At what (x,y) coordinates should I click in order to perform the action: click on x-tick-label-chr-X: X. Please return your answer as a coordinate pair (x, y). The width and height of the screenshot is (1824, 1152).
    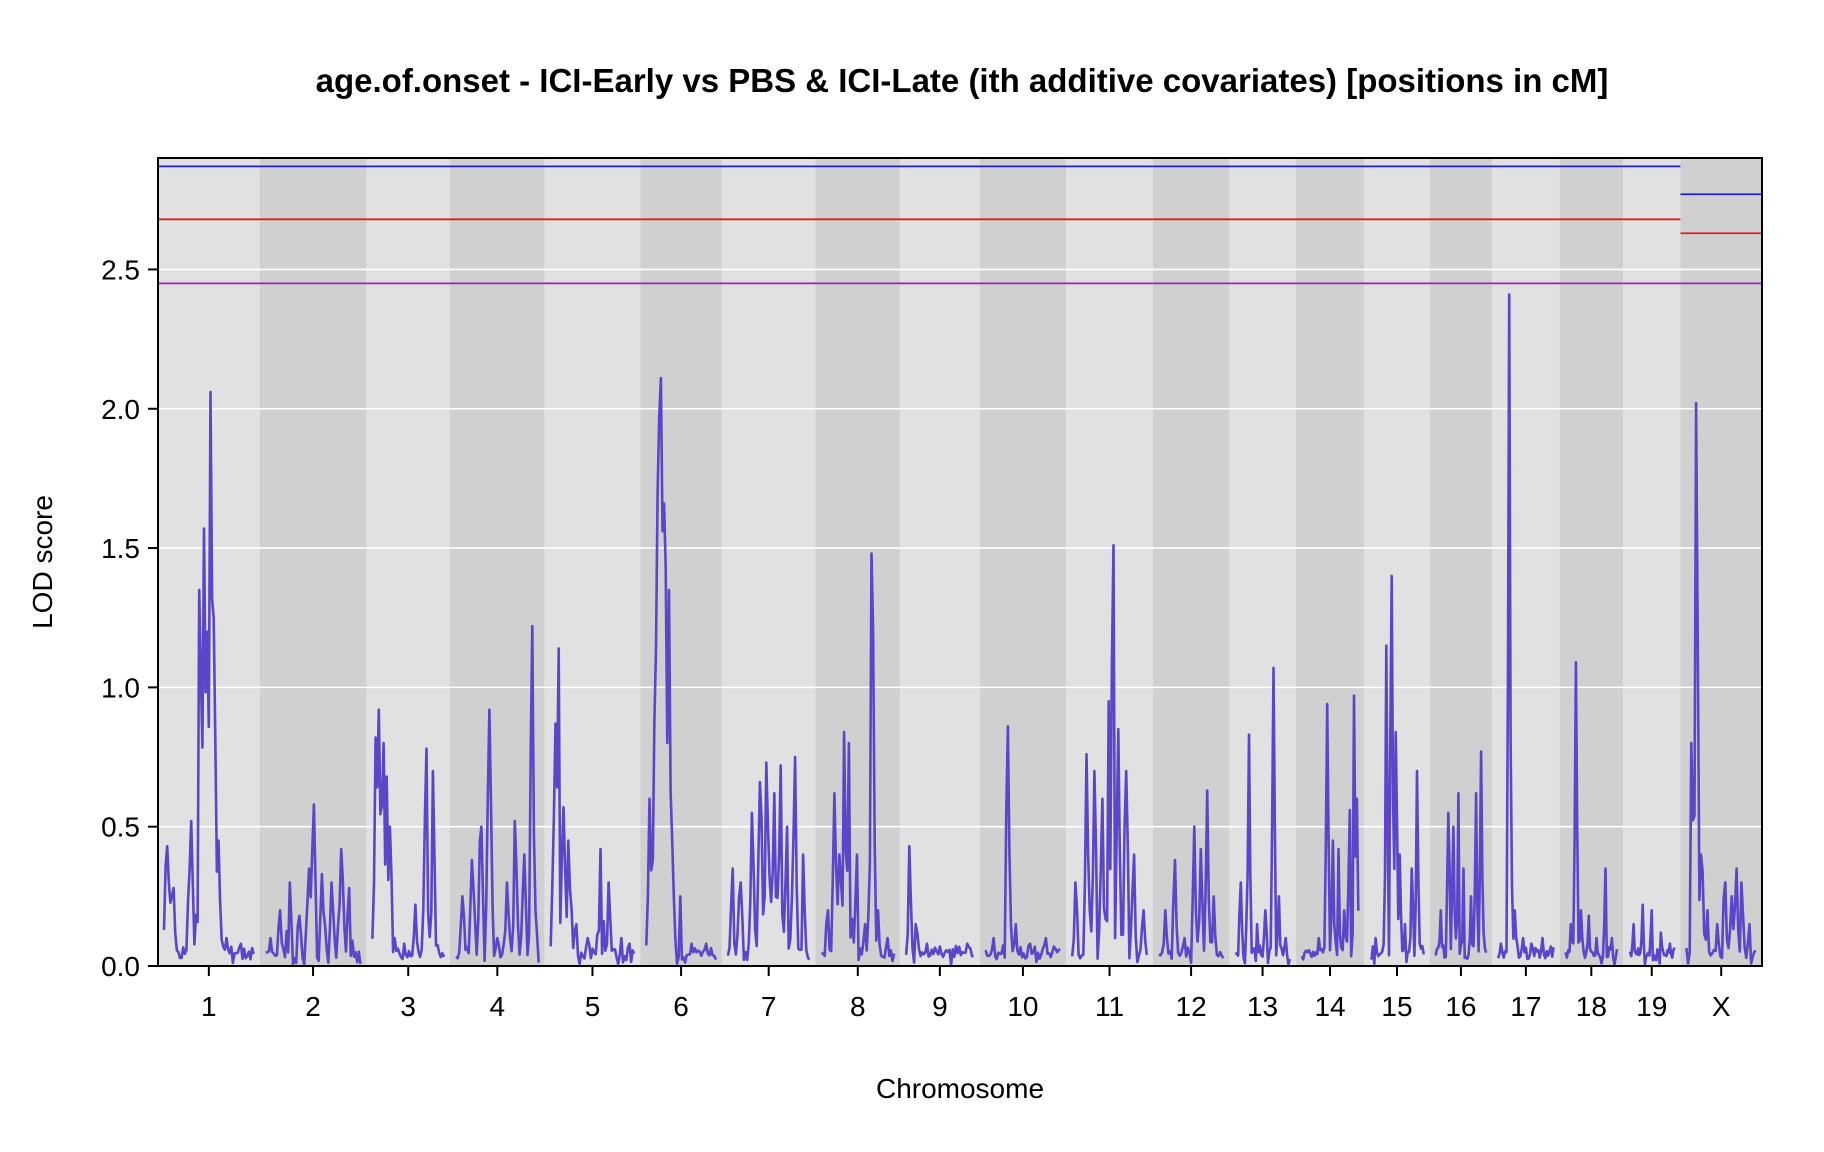
    Looking at the image, I should click on (1721, 1006).